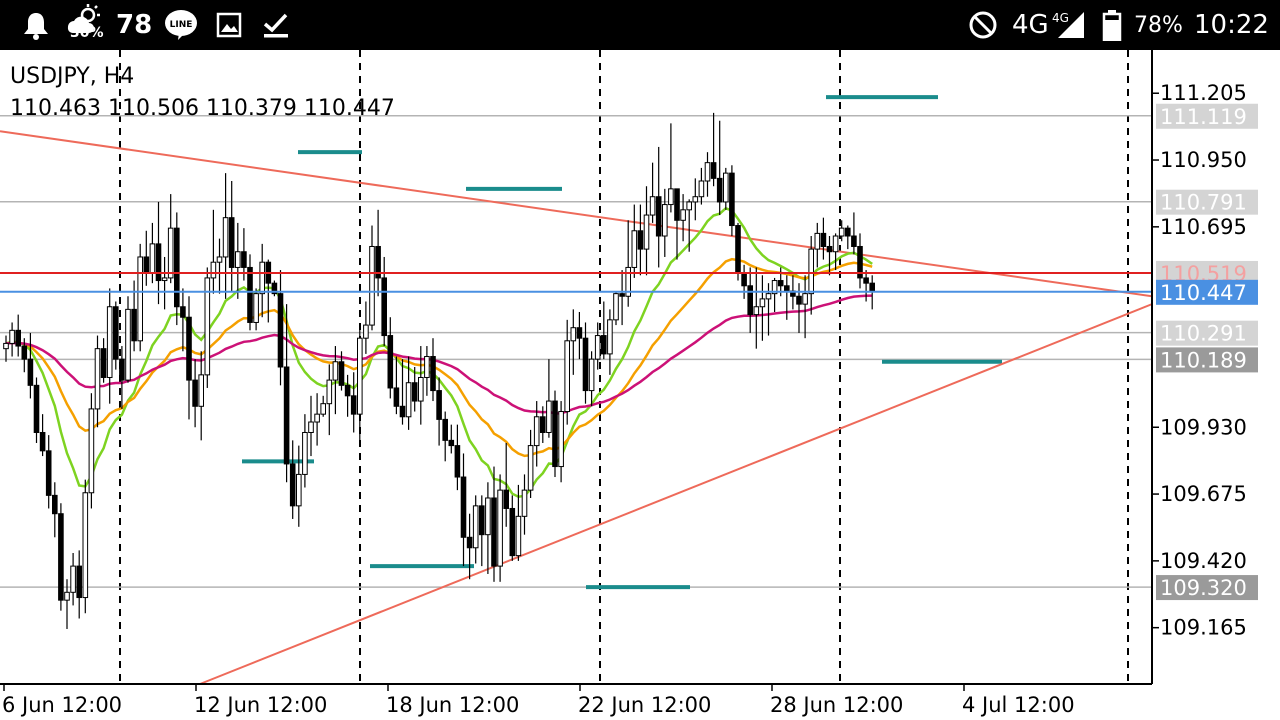 The image size is (1280, 720). I want to click on ma-slow-line, so click(439, 354).